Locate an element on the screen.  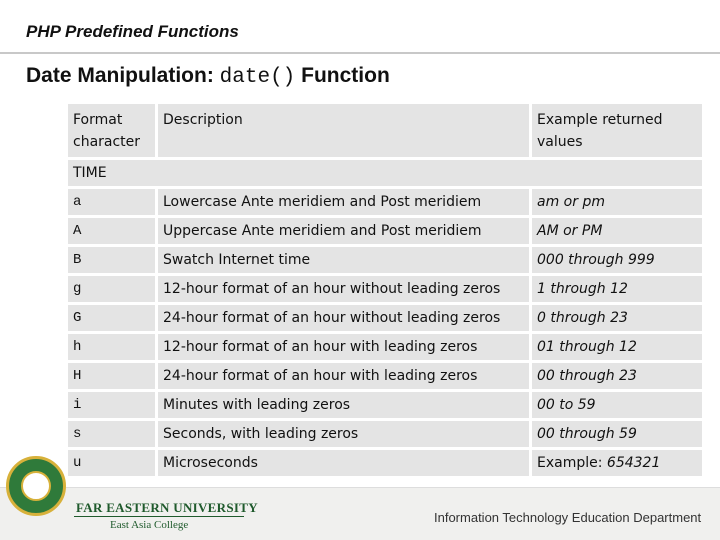
logo-divider is located at coordinates (159, 516).